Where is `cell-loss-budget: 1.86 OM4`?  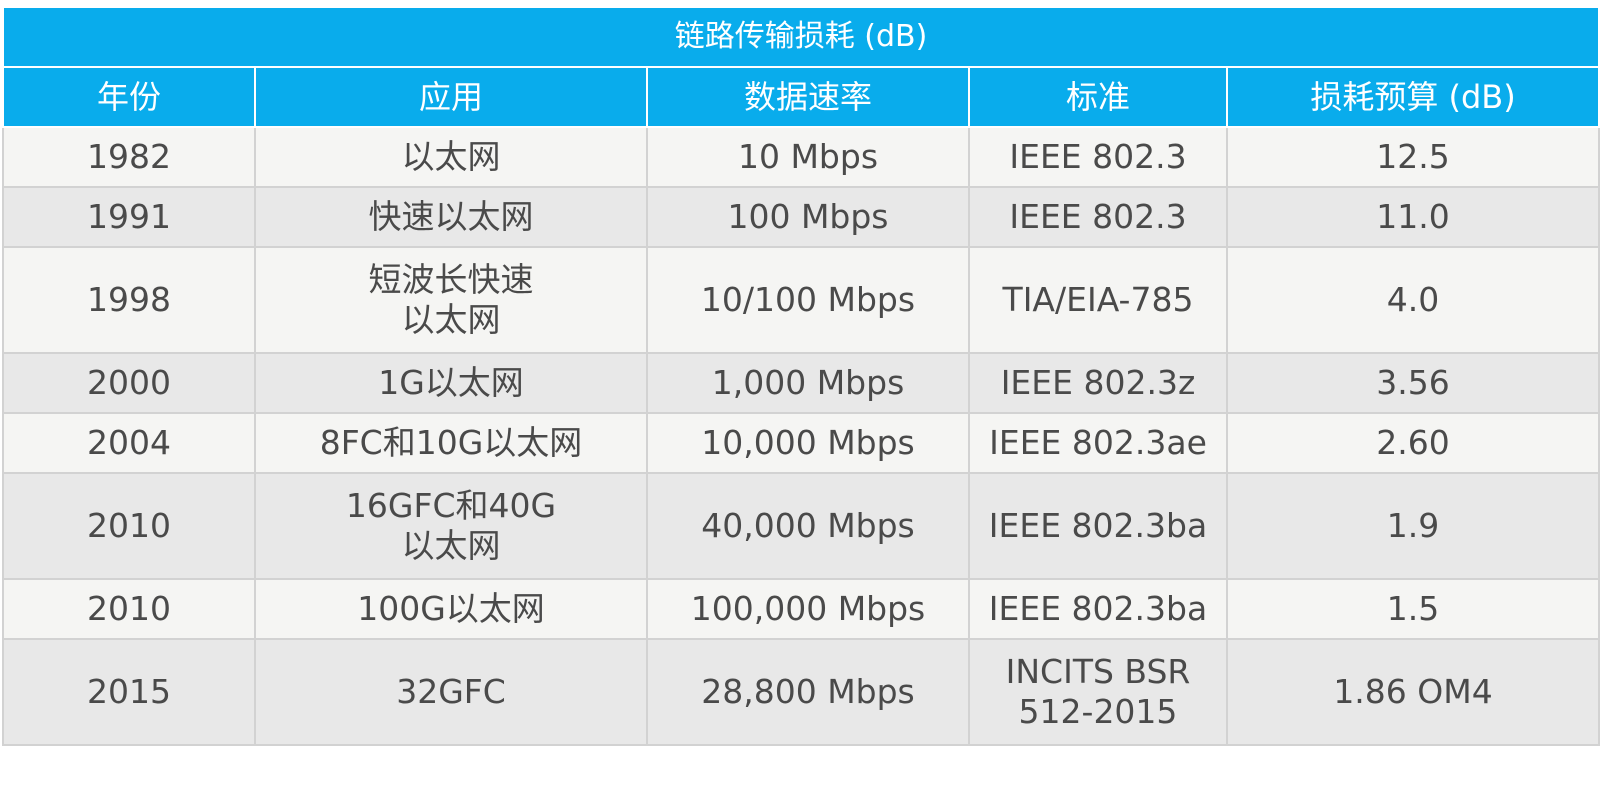
cell-loss-budget: 1.86 OM4 is located at coordinates (1412, 692).